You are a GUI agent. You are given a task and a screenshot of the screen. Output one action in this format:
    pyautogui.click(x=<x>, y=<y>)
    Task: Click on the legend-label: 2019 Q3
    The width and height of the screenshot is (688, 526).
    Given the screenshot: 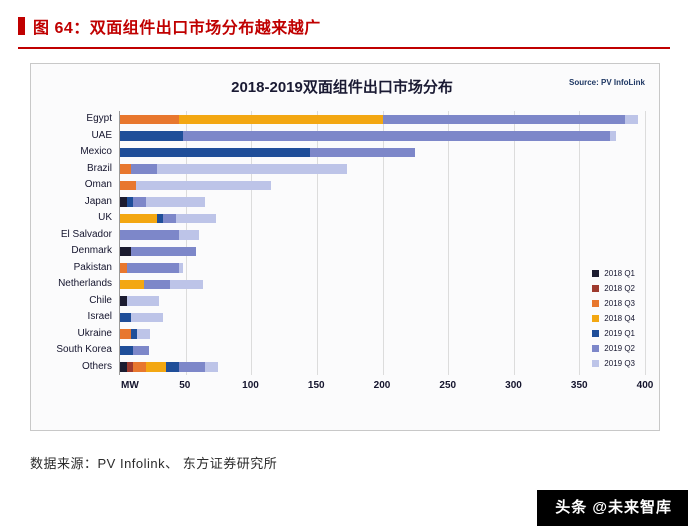 What is the action you would take?
    pyautogui.click(x=619, y=363)
    